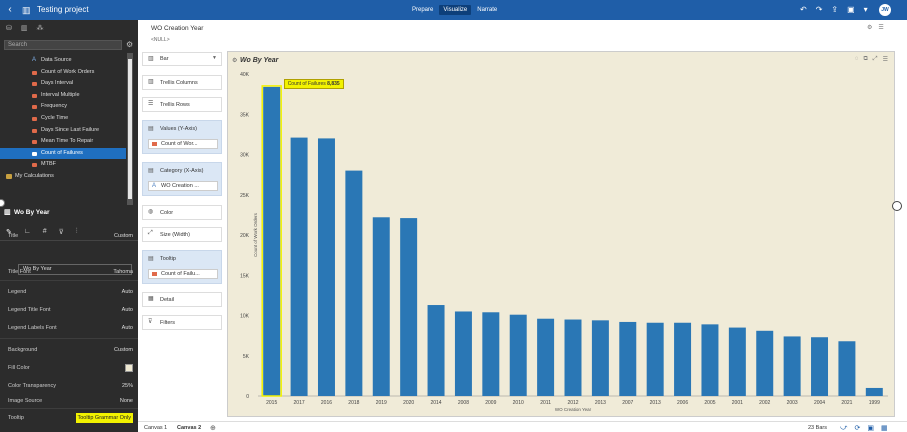 The image size is (907, 432). What do you see at coordinates (819, 9) in the screenshot?
I see `redo-icon: ↷` at bounding box center [819, 9].